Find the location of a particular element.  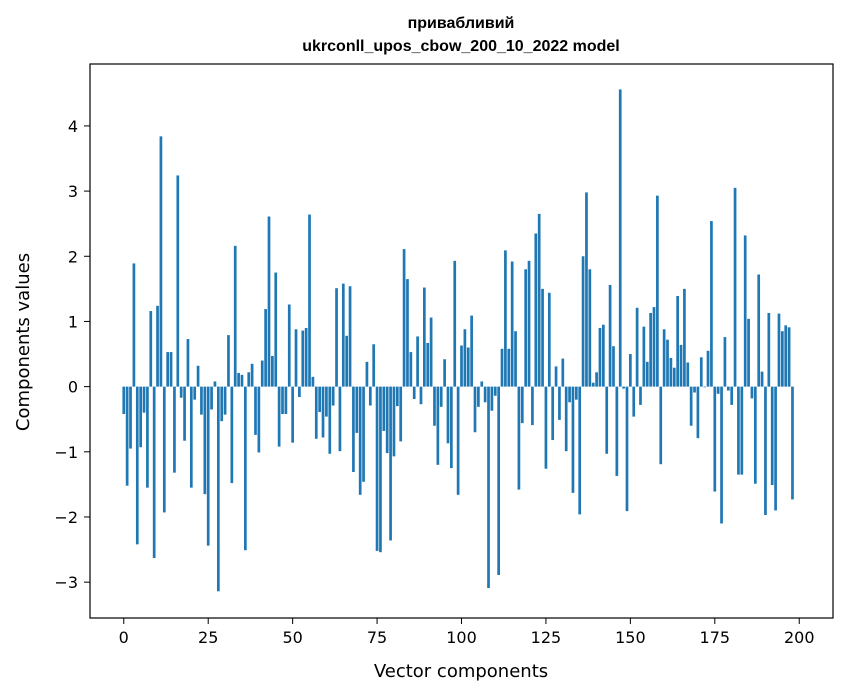

y-axis-label: Components values is located at coordinates (23, 342).